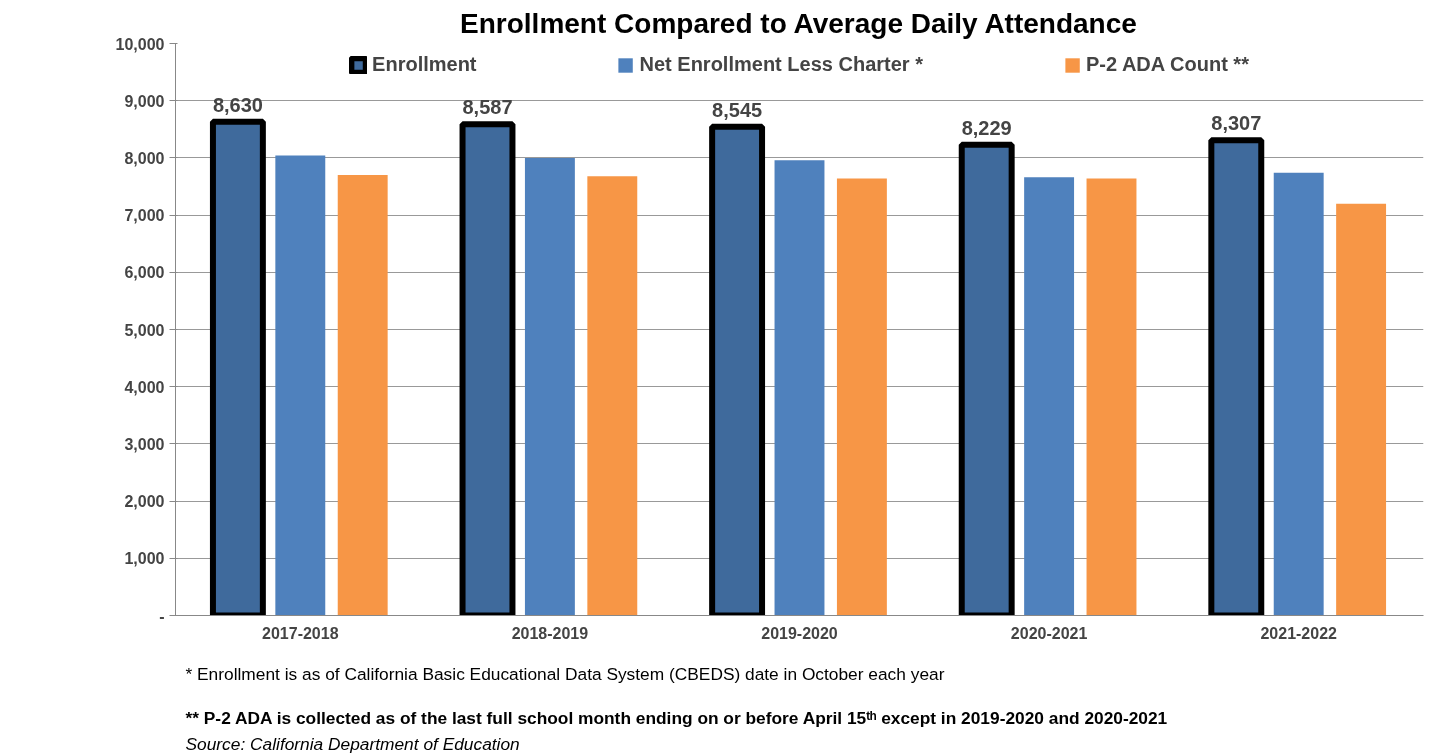 Image resolution: width=1448 pixels, height=755 pixels. Describe the element at coordinates (352, 743) in the screenshot. I see `source-note: Source: California Department of Education` at that location.